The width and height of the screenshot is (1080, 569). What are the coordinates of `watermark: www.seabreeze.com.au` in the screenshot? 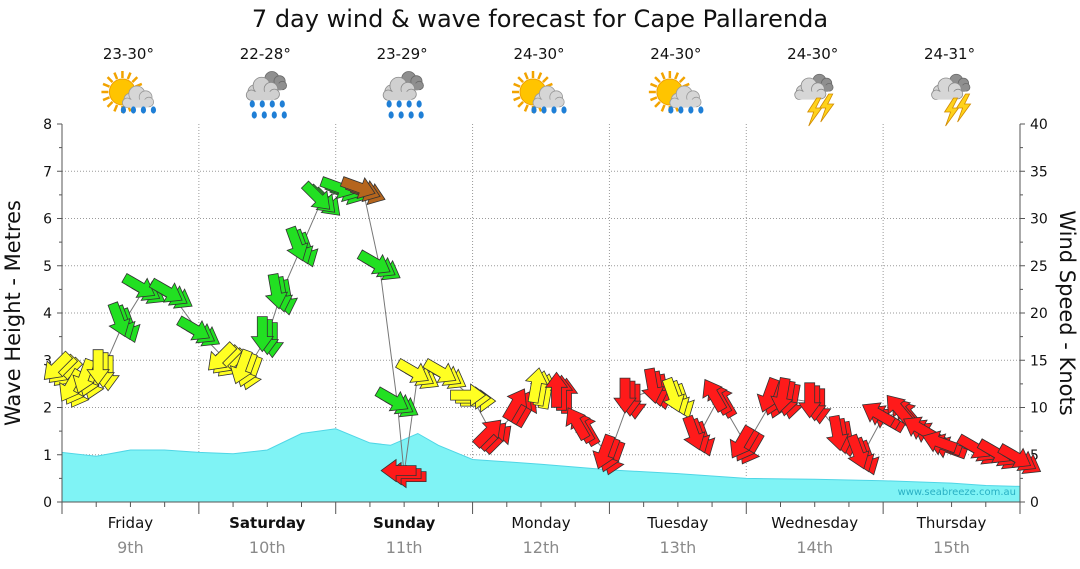 It's located at (957, 492).